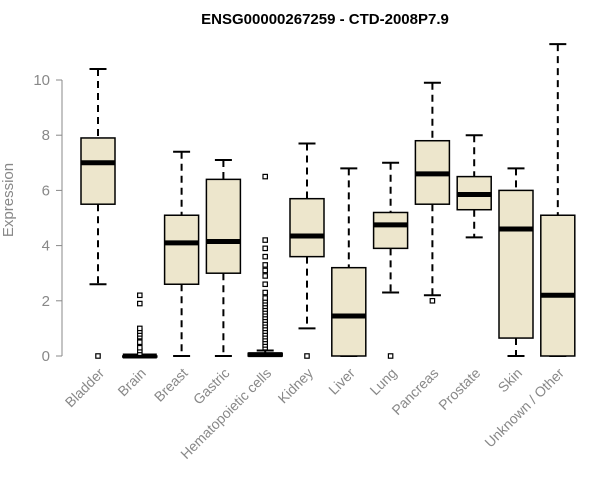 The image size is (600, 500). What do you see at coordinates (46, 246) in the screenshot?
I see `y-tick-label: 4` at bounding box center [46, 246].